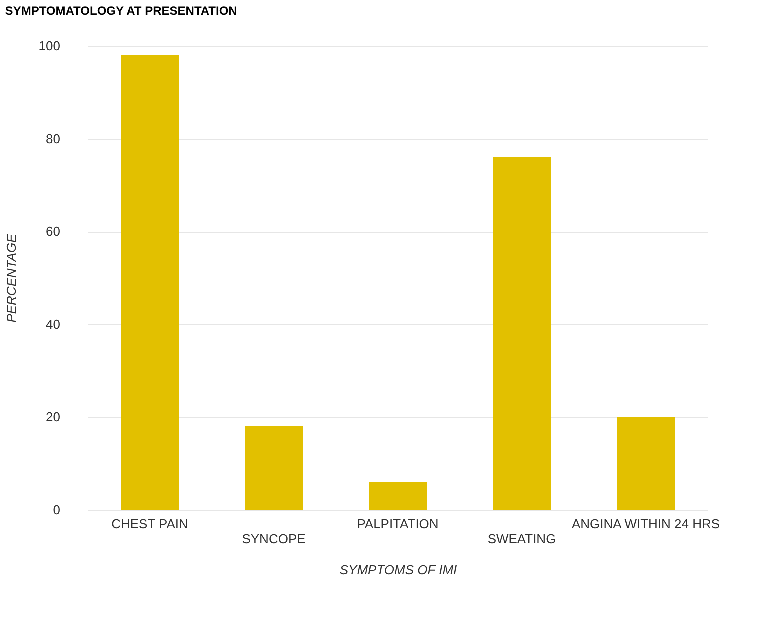 The width and height of the screenshot is (784, 642). I want to click on x-tick-label: CHEST PAIN, so click(150, 524).